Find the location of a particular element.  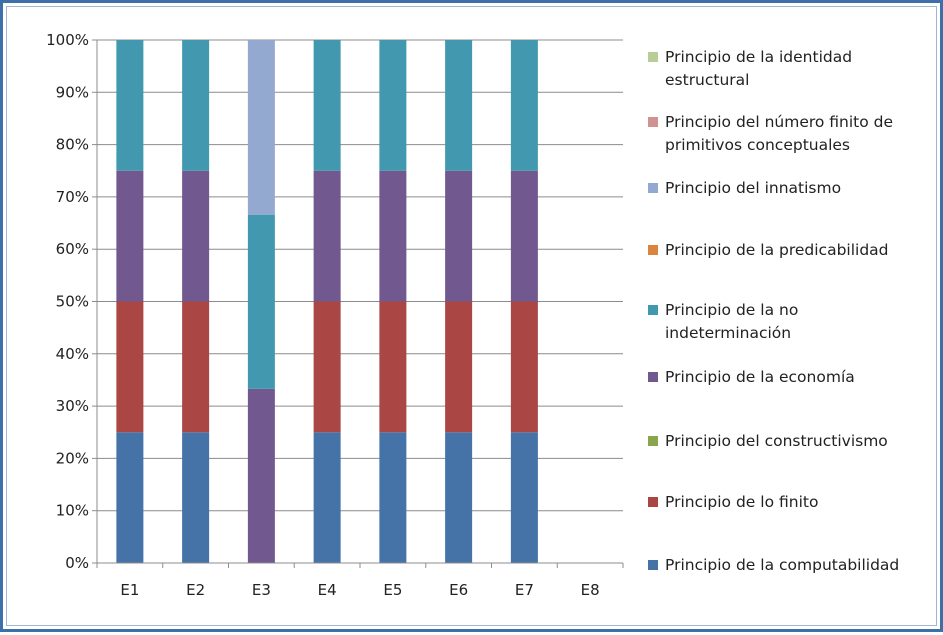

x-tick-label: E6 is located at coordinates (458, 590).